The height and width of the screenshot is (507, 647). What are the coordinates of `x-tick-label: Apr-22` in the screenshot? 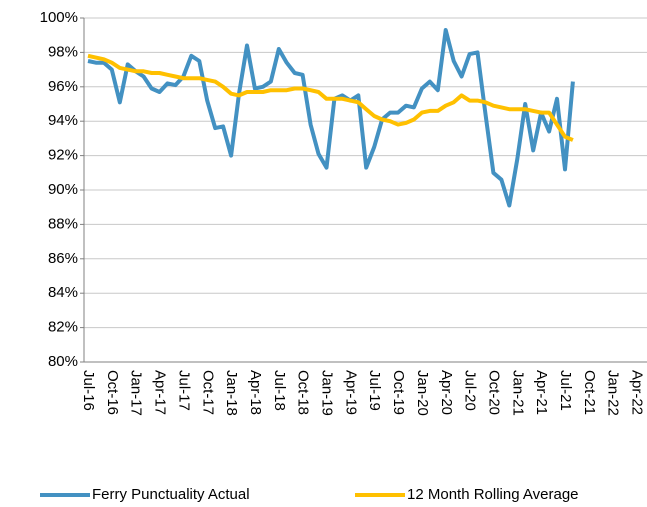 It's located at (637, 392).